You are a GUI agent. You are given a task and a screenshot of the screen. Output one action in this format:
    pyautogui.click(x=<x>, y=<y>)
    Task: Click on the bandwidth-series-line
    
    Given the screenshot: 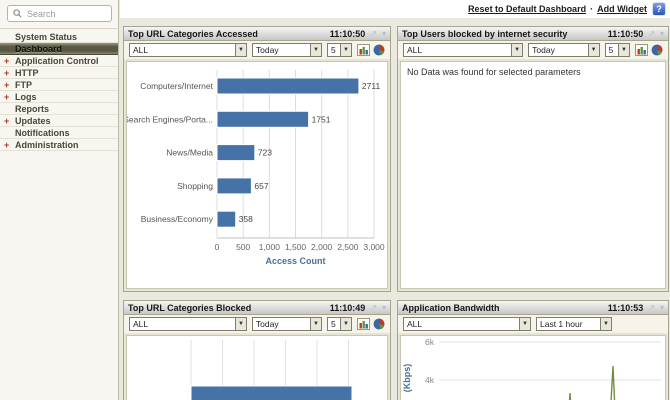 What is the action you would take?
    pyautogui.click(x=592, y=382)
    